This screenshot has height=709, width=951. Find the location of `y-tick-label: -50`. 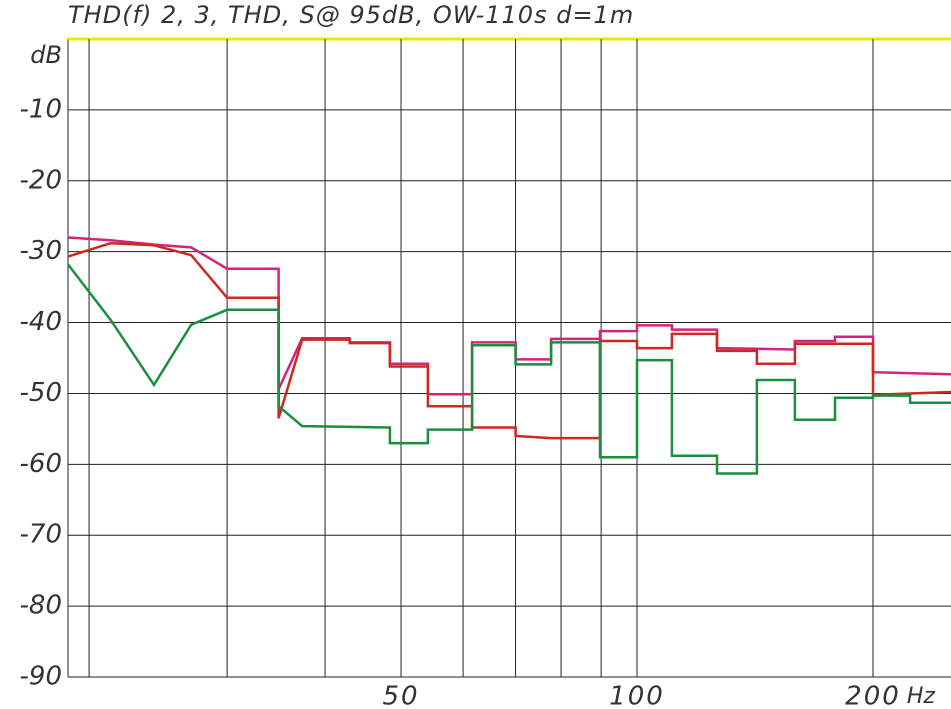

y-tick-label: -50 is located at coordinates (41, 393).